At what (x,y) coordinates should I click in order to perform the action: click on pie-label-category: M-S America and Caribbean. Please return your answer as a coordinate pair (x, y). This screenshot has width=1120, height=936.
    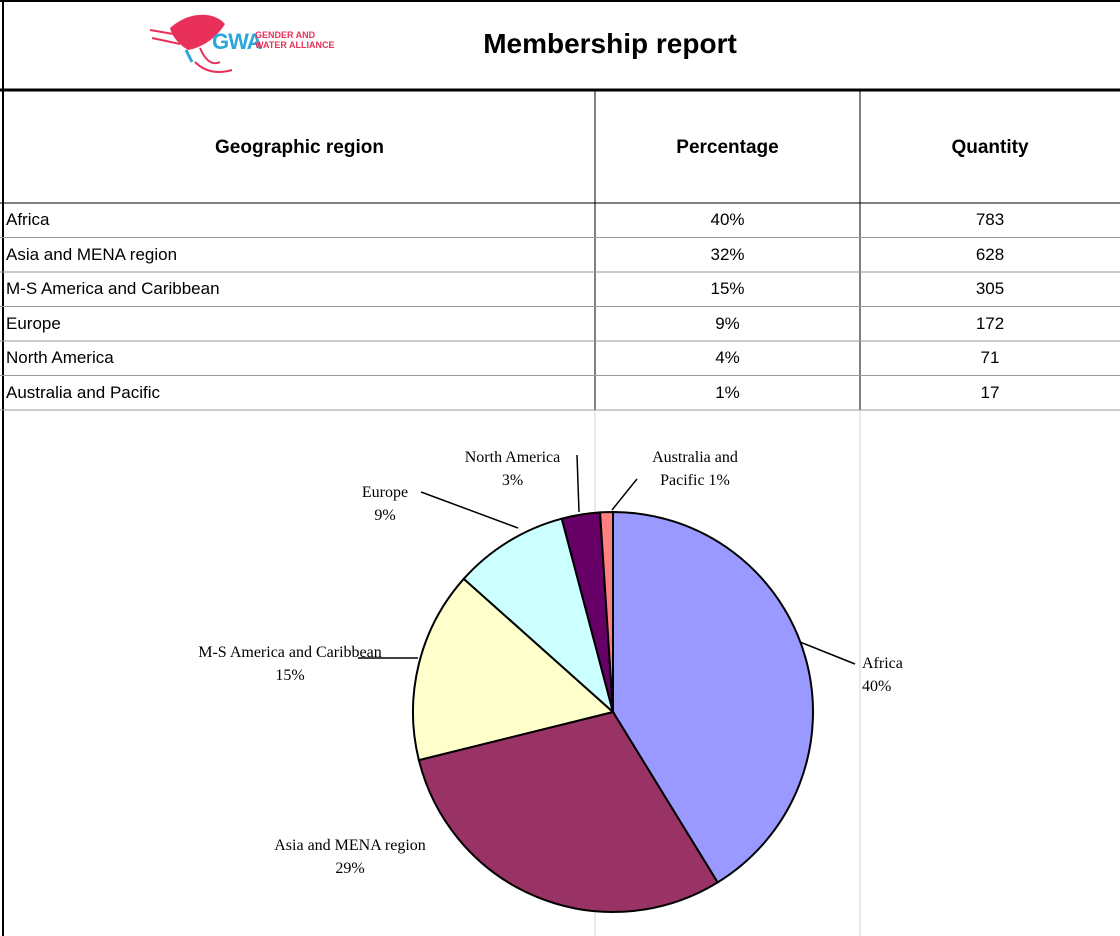
    Looking at the image, I should click on (290, 652).